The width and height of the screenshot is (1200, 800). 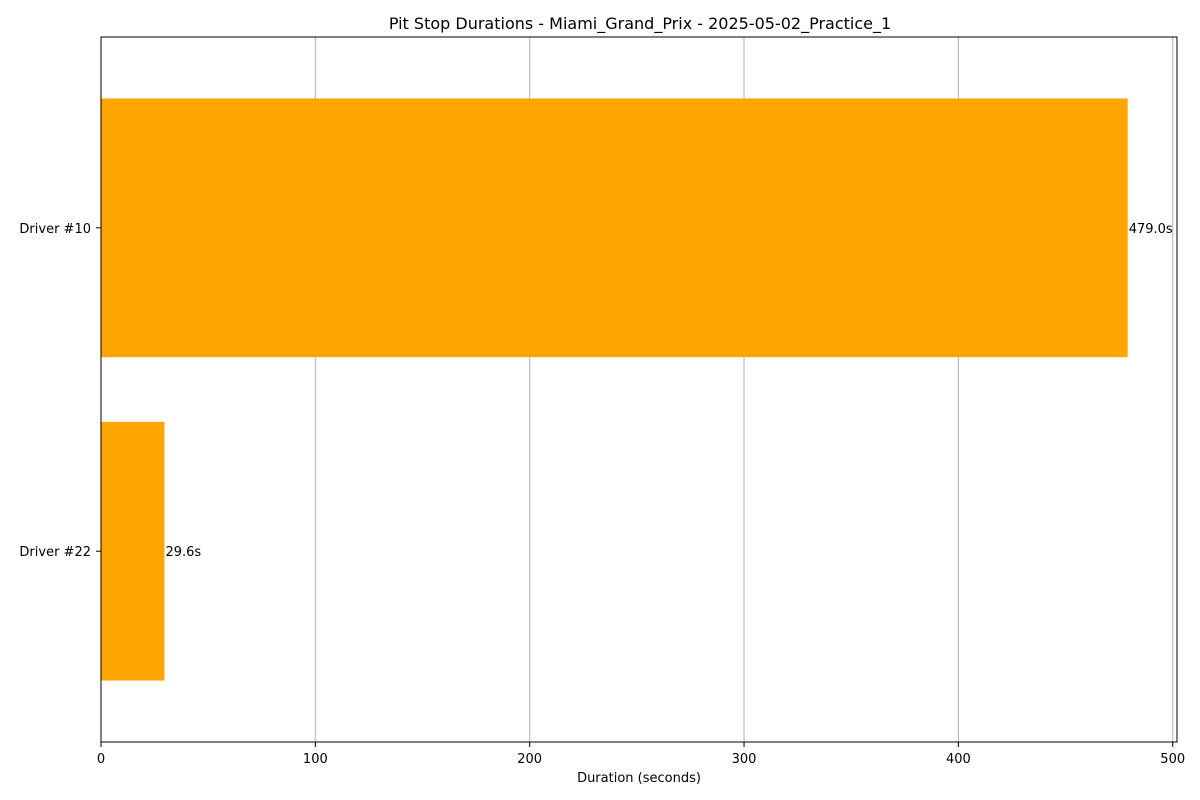 I want to click on data-label-1: 29.6s, so click(x=183, y=552).